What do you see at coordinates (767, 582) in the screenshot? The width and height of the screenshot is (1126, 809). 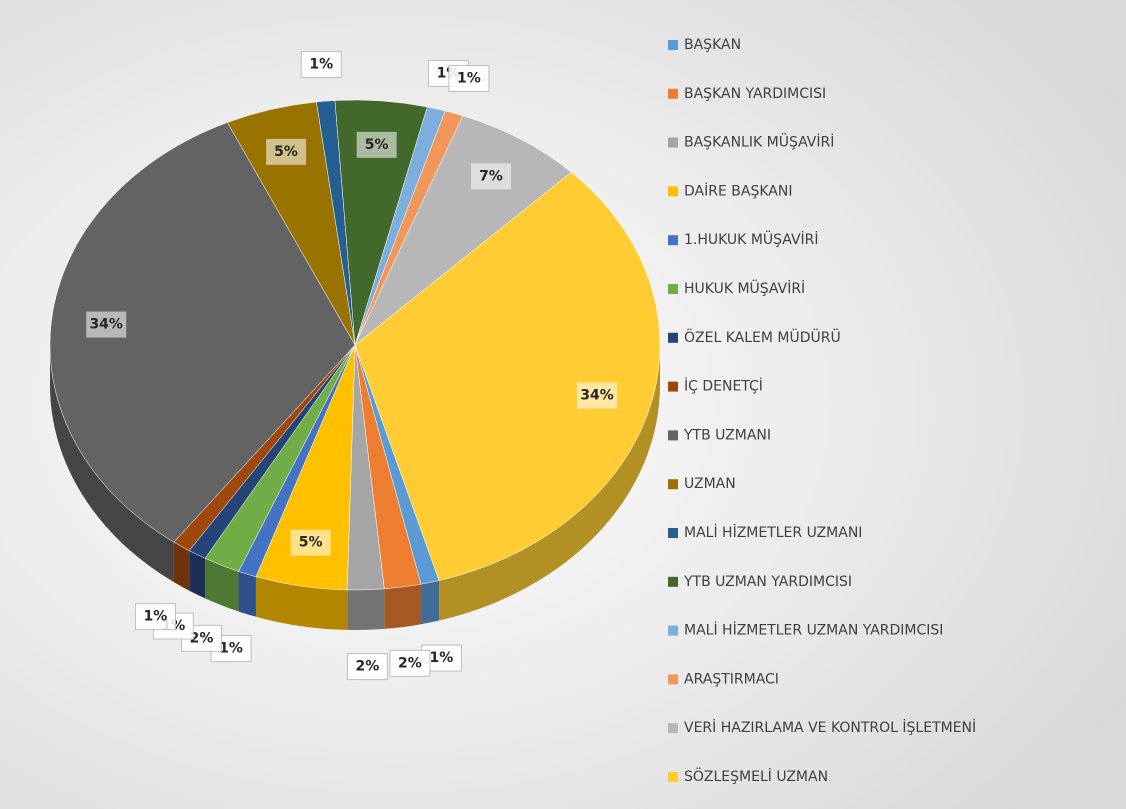 I see `legend-label: YTB UZMAN YARDIMCISI` at bounding box center [767, 582].